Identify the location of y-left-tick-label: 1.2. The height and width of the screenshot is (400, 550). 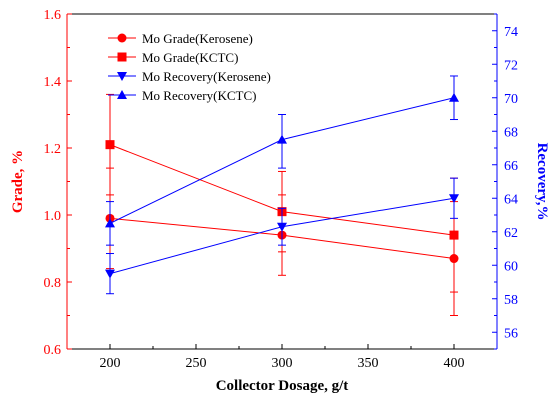
(53, 149).